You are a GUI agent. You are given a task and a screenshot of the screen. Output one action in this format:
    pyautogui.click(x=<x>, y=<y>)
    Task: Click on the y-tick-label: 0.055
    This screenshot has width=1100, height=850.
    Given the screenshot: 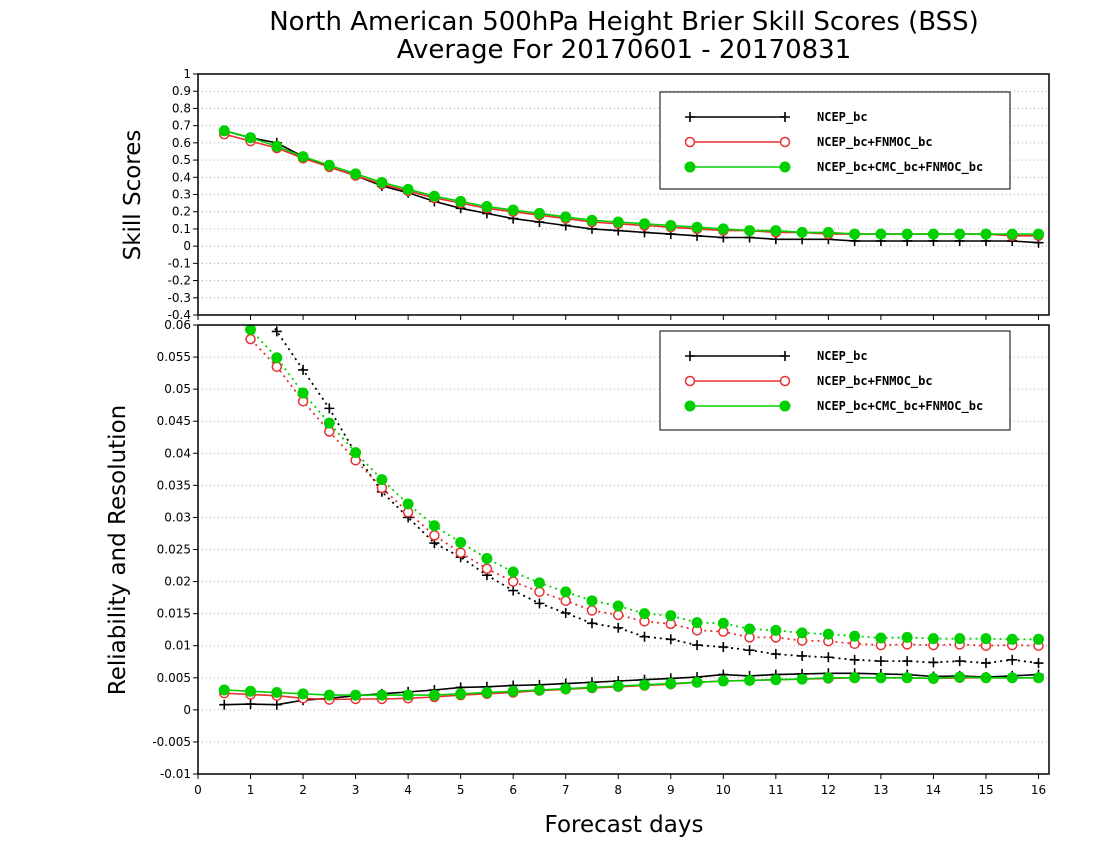 What is the action you would take?
    pyautogui.click(x=174, y=357)
    